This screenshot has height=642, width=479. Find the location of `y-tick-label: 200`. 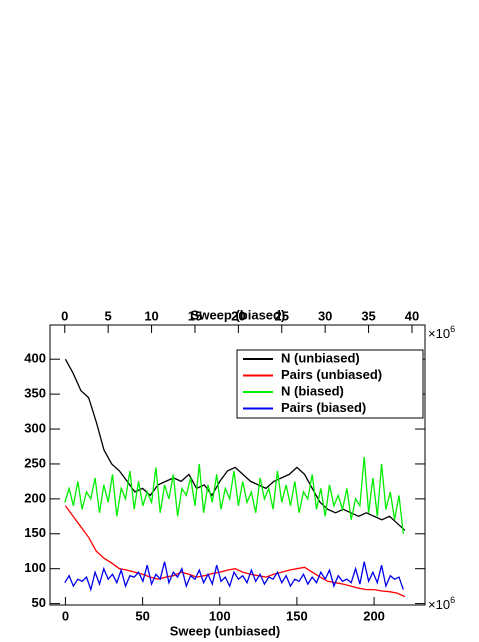

y-tick-label: 200 is located at coordinates (35, 497).